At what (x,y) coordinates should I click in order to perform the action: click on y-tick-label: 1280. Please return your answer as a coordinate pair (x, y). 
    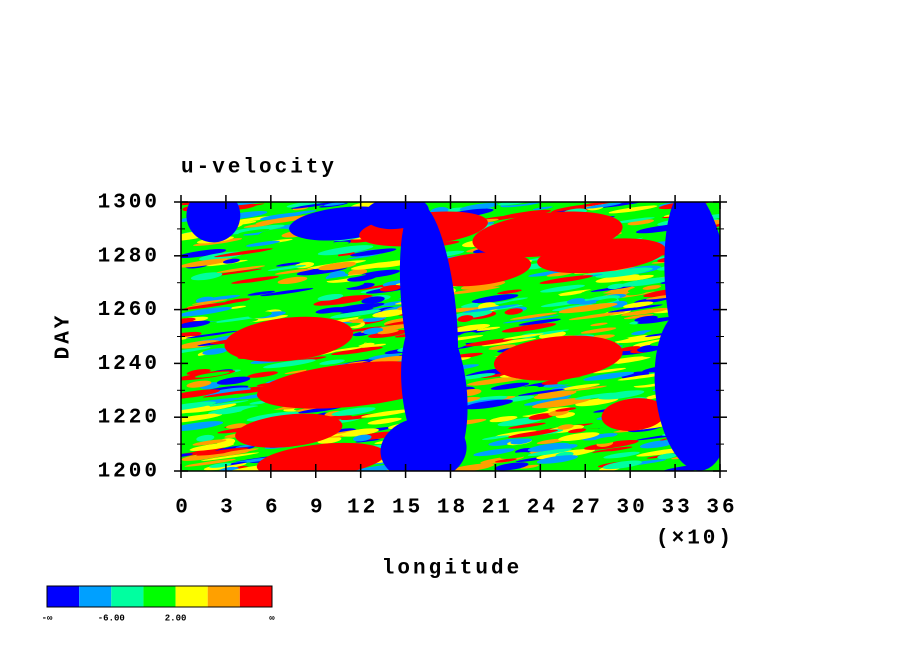
    Looking at the image, I should click on (129, 256).